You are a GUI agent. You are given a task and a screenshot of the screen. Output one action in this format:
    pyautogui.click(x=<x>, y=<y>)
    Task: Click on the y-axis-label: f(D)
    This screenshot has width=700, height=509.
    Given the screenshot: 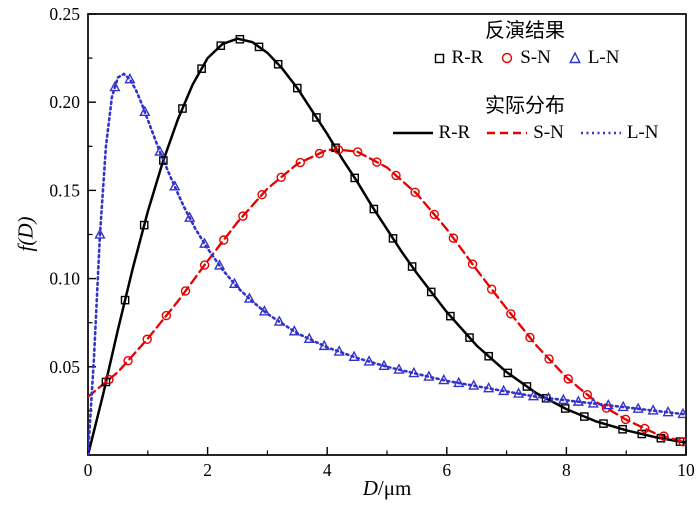 What is the action you would take?
    pyautogui.click(x=25, y=234)
    